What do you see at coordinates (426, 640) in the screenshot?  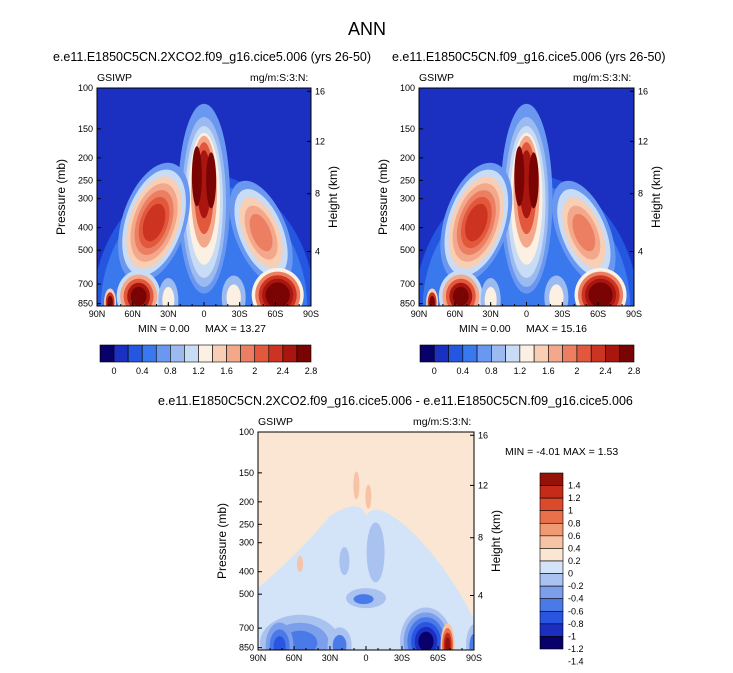 I see `sh-negative-anomaly` at bounding box center [426, 640].